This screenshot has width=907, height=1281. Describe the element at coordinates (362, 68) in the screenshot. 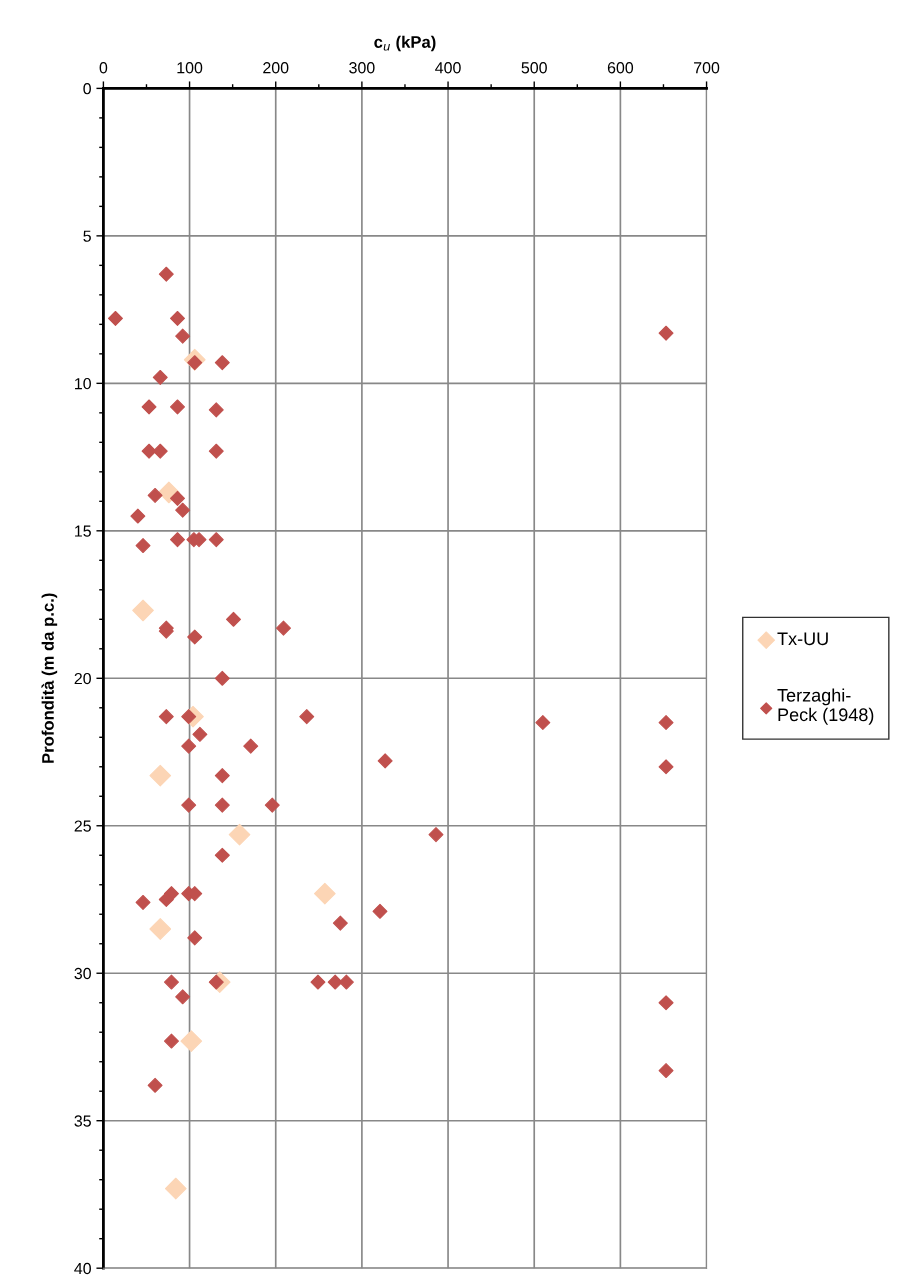

I see `x-tick-label: 300` at that location.